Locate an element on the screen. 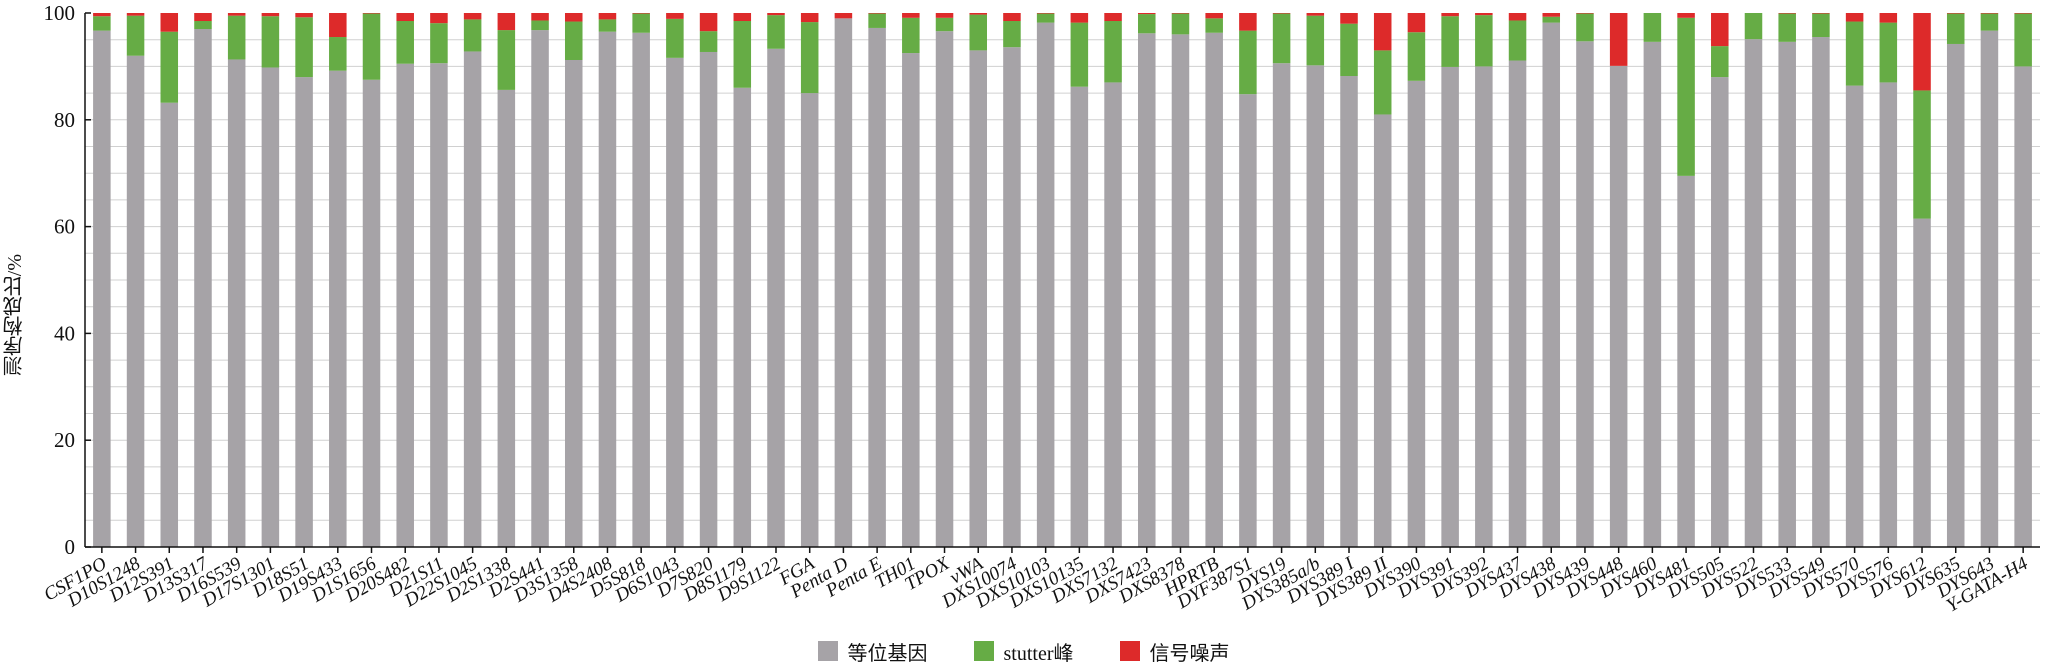  legend-item-stutter: stutter峰 is located at coordinates (1023, 651).